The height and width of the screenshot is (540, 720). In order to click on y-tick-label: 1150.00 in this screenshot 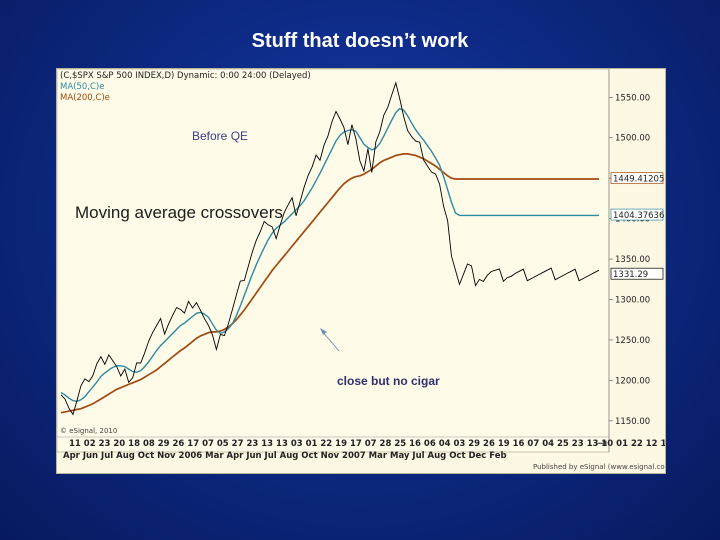, I will do `click(632, 422)`.